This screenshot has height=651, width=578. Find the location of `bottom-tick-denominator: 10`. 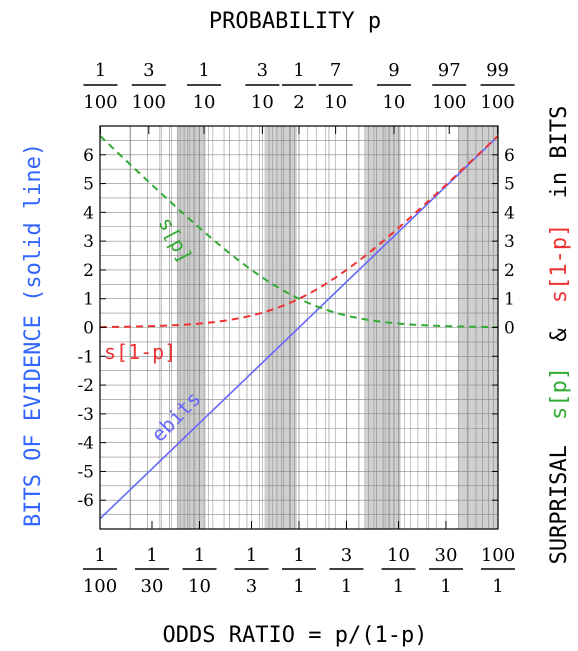

bottom-tick-denominator: 10 is located at coordinates (199, 586).